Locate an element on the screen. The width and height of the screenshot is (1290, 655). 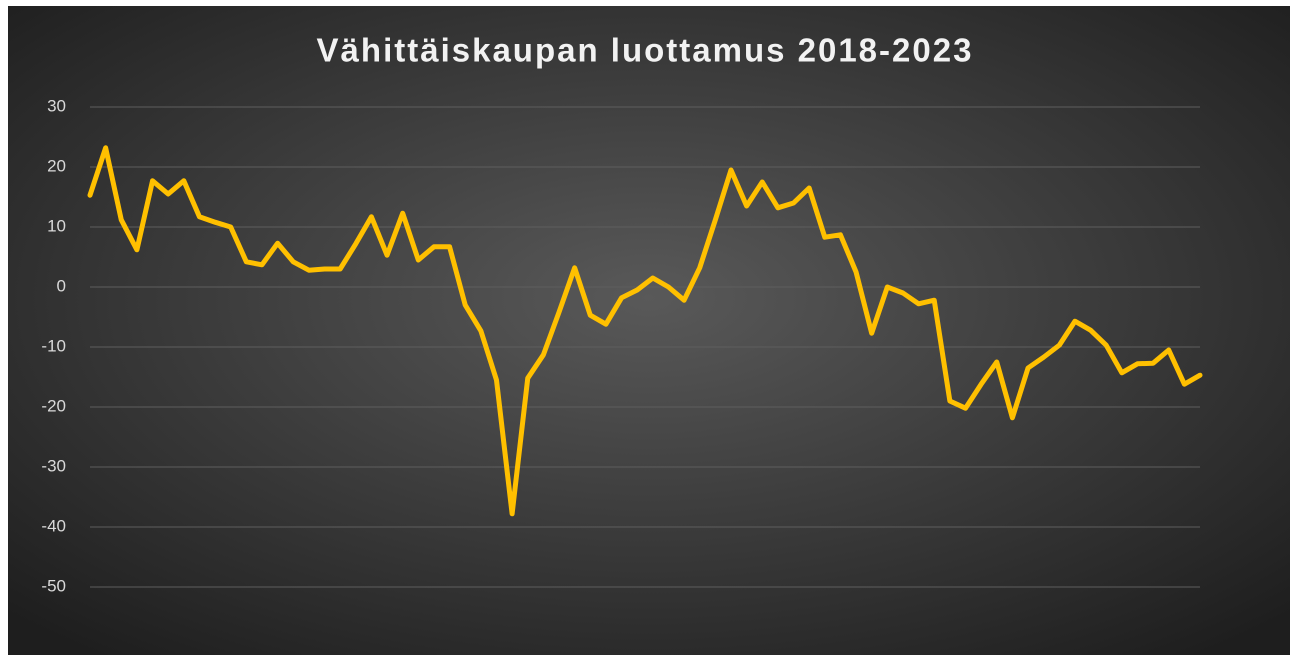
y-tick-label: -40 is located at coordinates (53, 525).